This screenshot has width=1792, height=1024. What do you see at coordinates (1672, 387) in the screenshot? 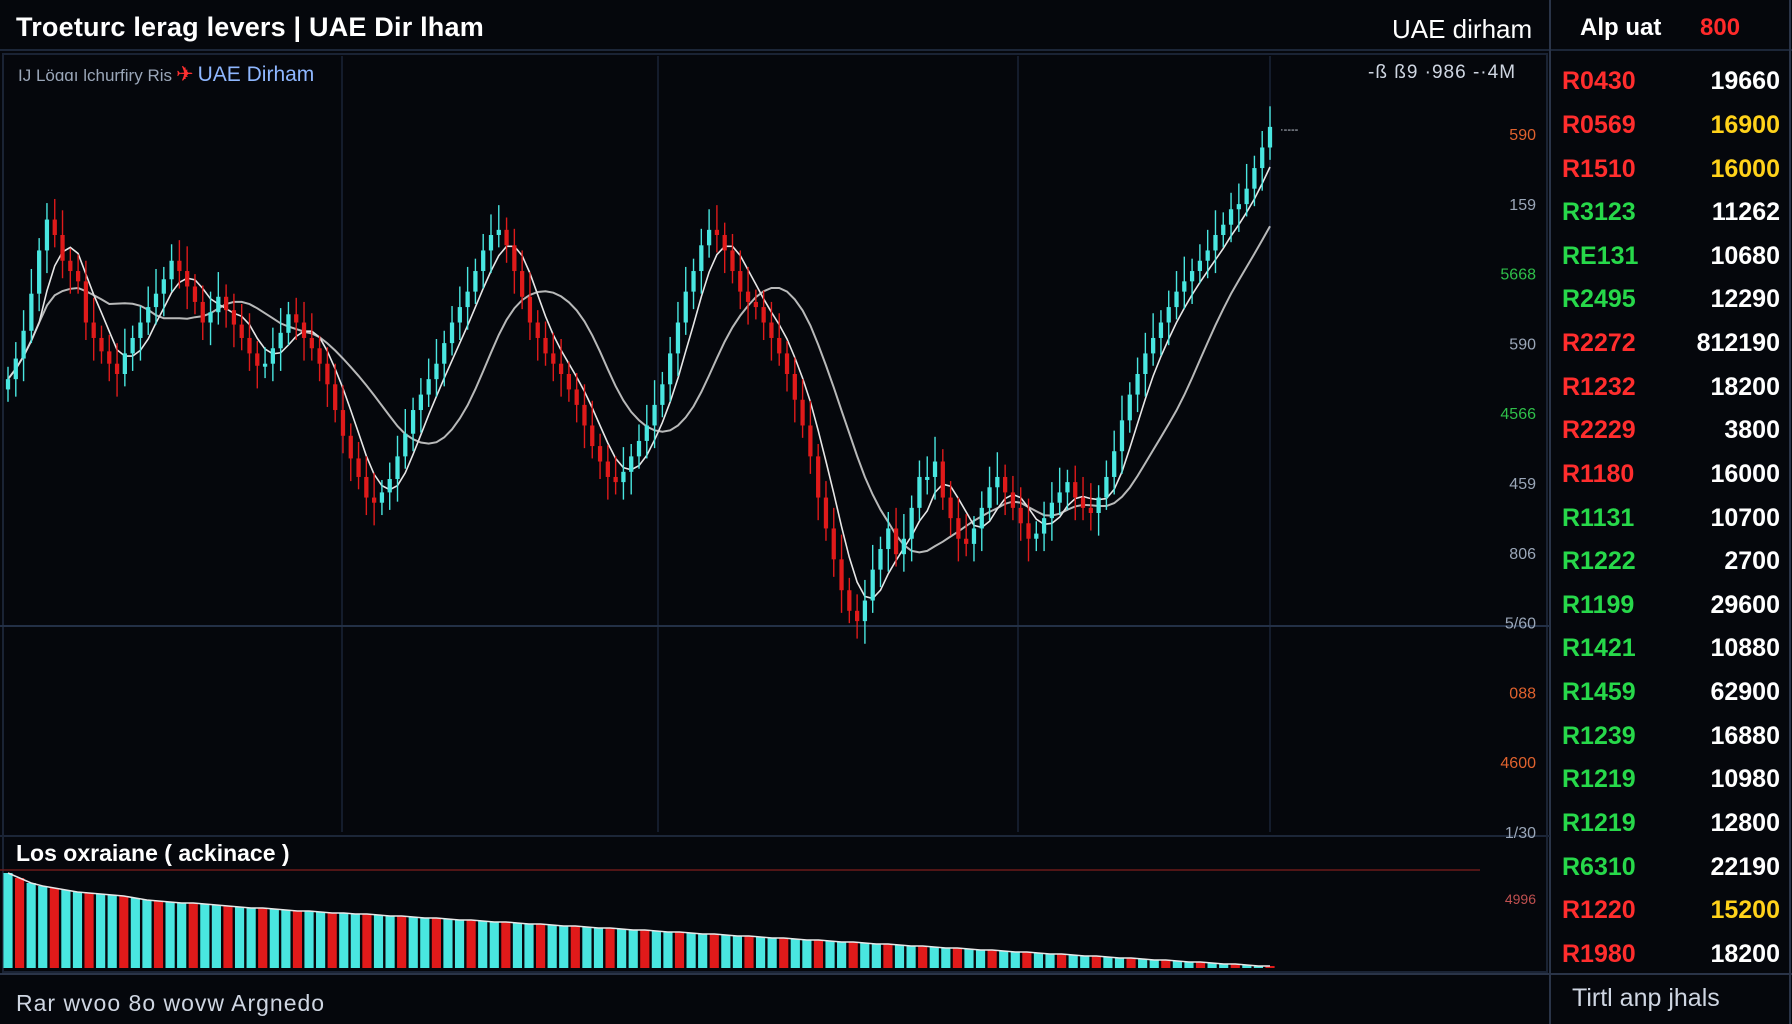
I see `order-row: R1232 18200` at bounding box center [1672, 387].